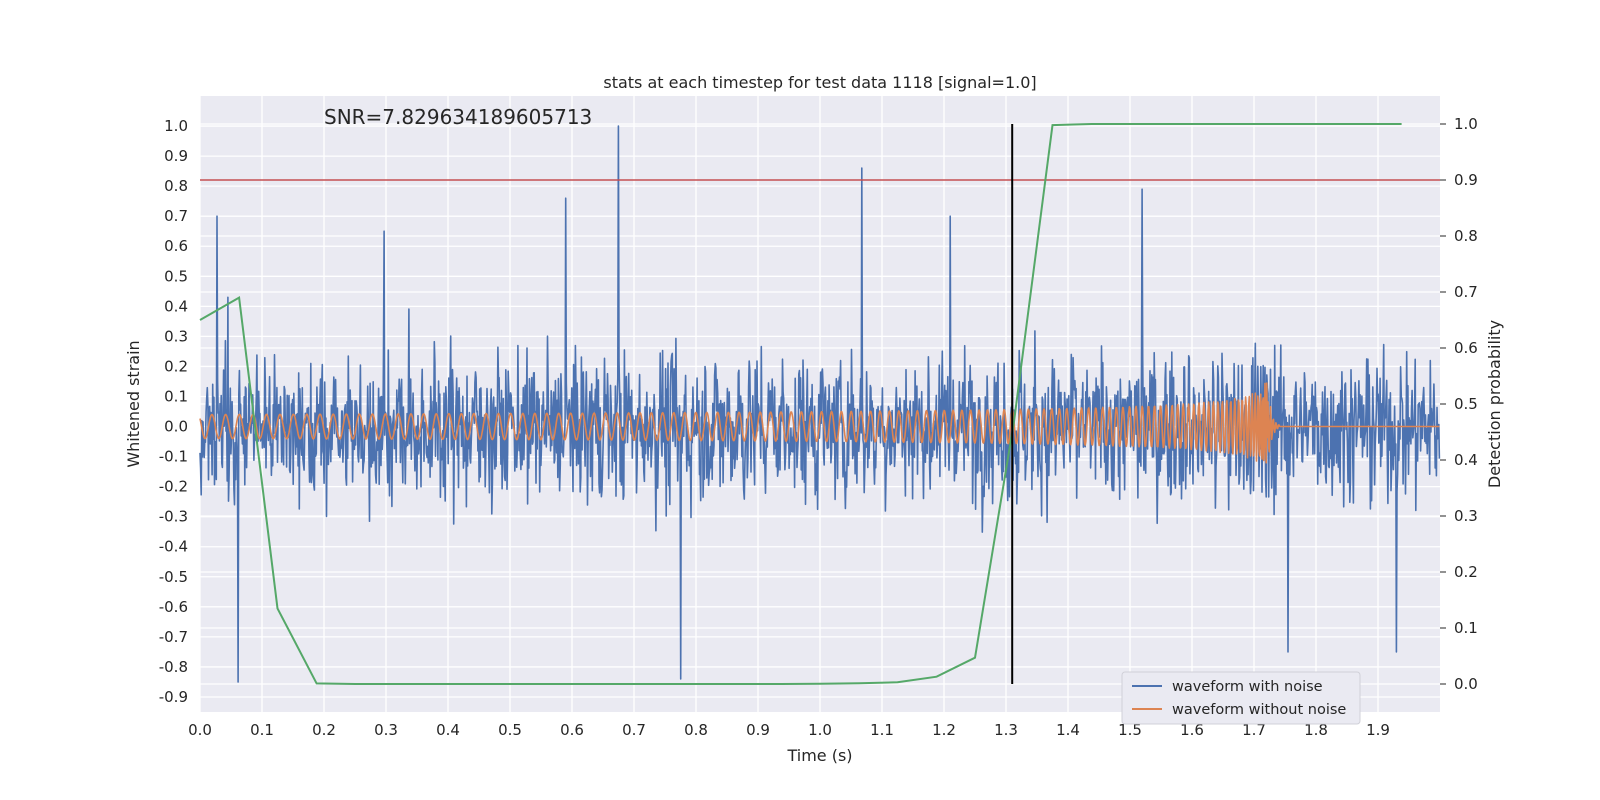 This screenshot has width=1600, height=800. Describe the element at coordinates (176, 336) in the screenshot. I see `y-left-tick-label: 0.3` at that location.